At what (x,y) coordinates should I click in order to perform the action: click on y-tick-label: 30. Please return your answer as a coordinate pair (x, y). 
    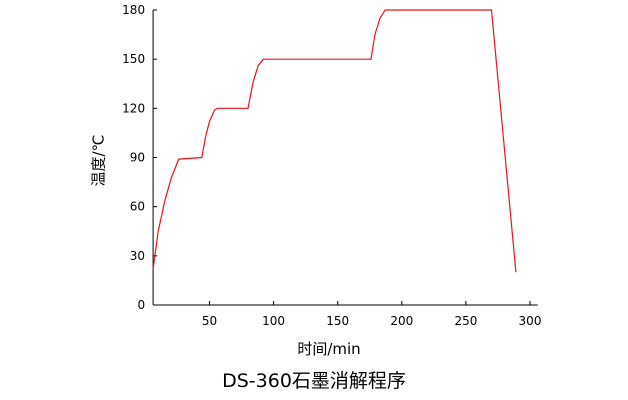
    Looking at the image, I should click on (137, 256).